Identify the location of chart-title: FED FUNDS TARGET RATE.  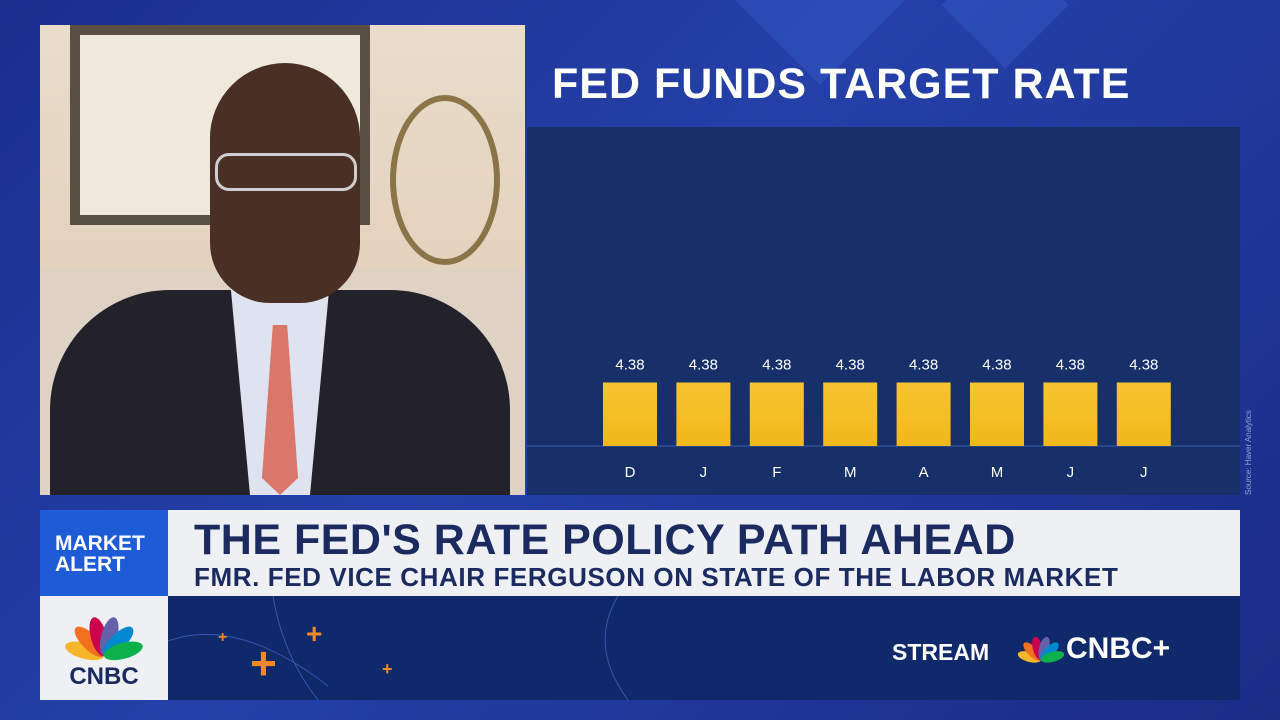
(841, 84).